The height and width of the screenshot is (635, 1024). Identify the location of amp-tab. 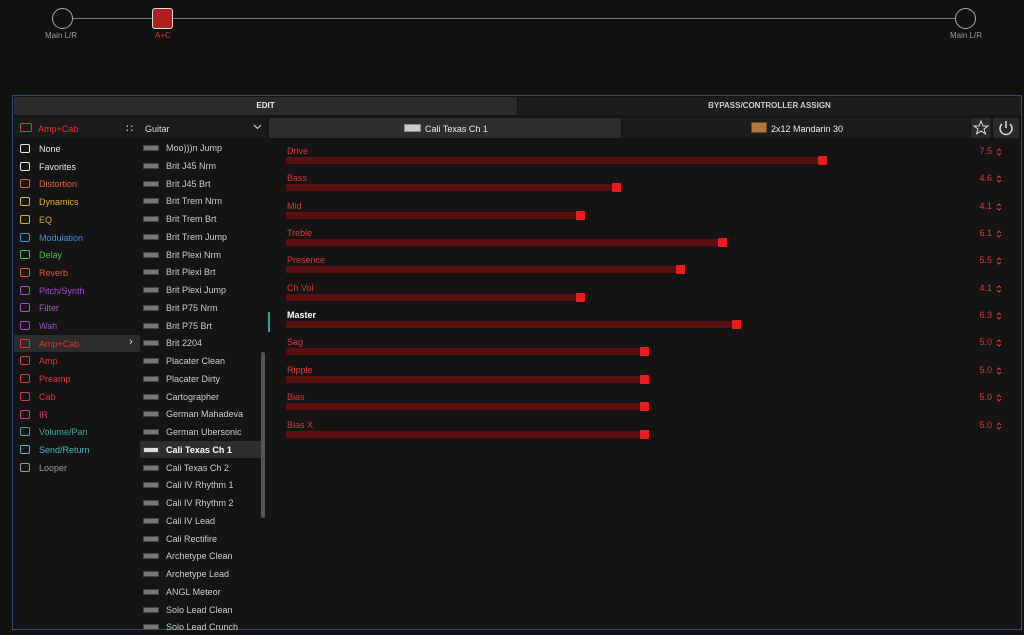
(445, 128).